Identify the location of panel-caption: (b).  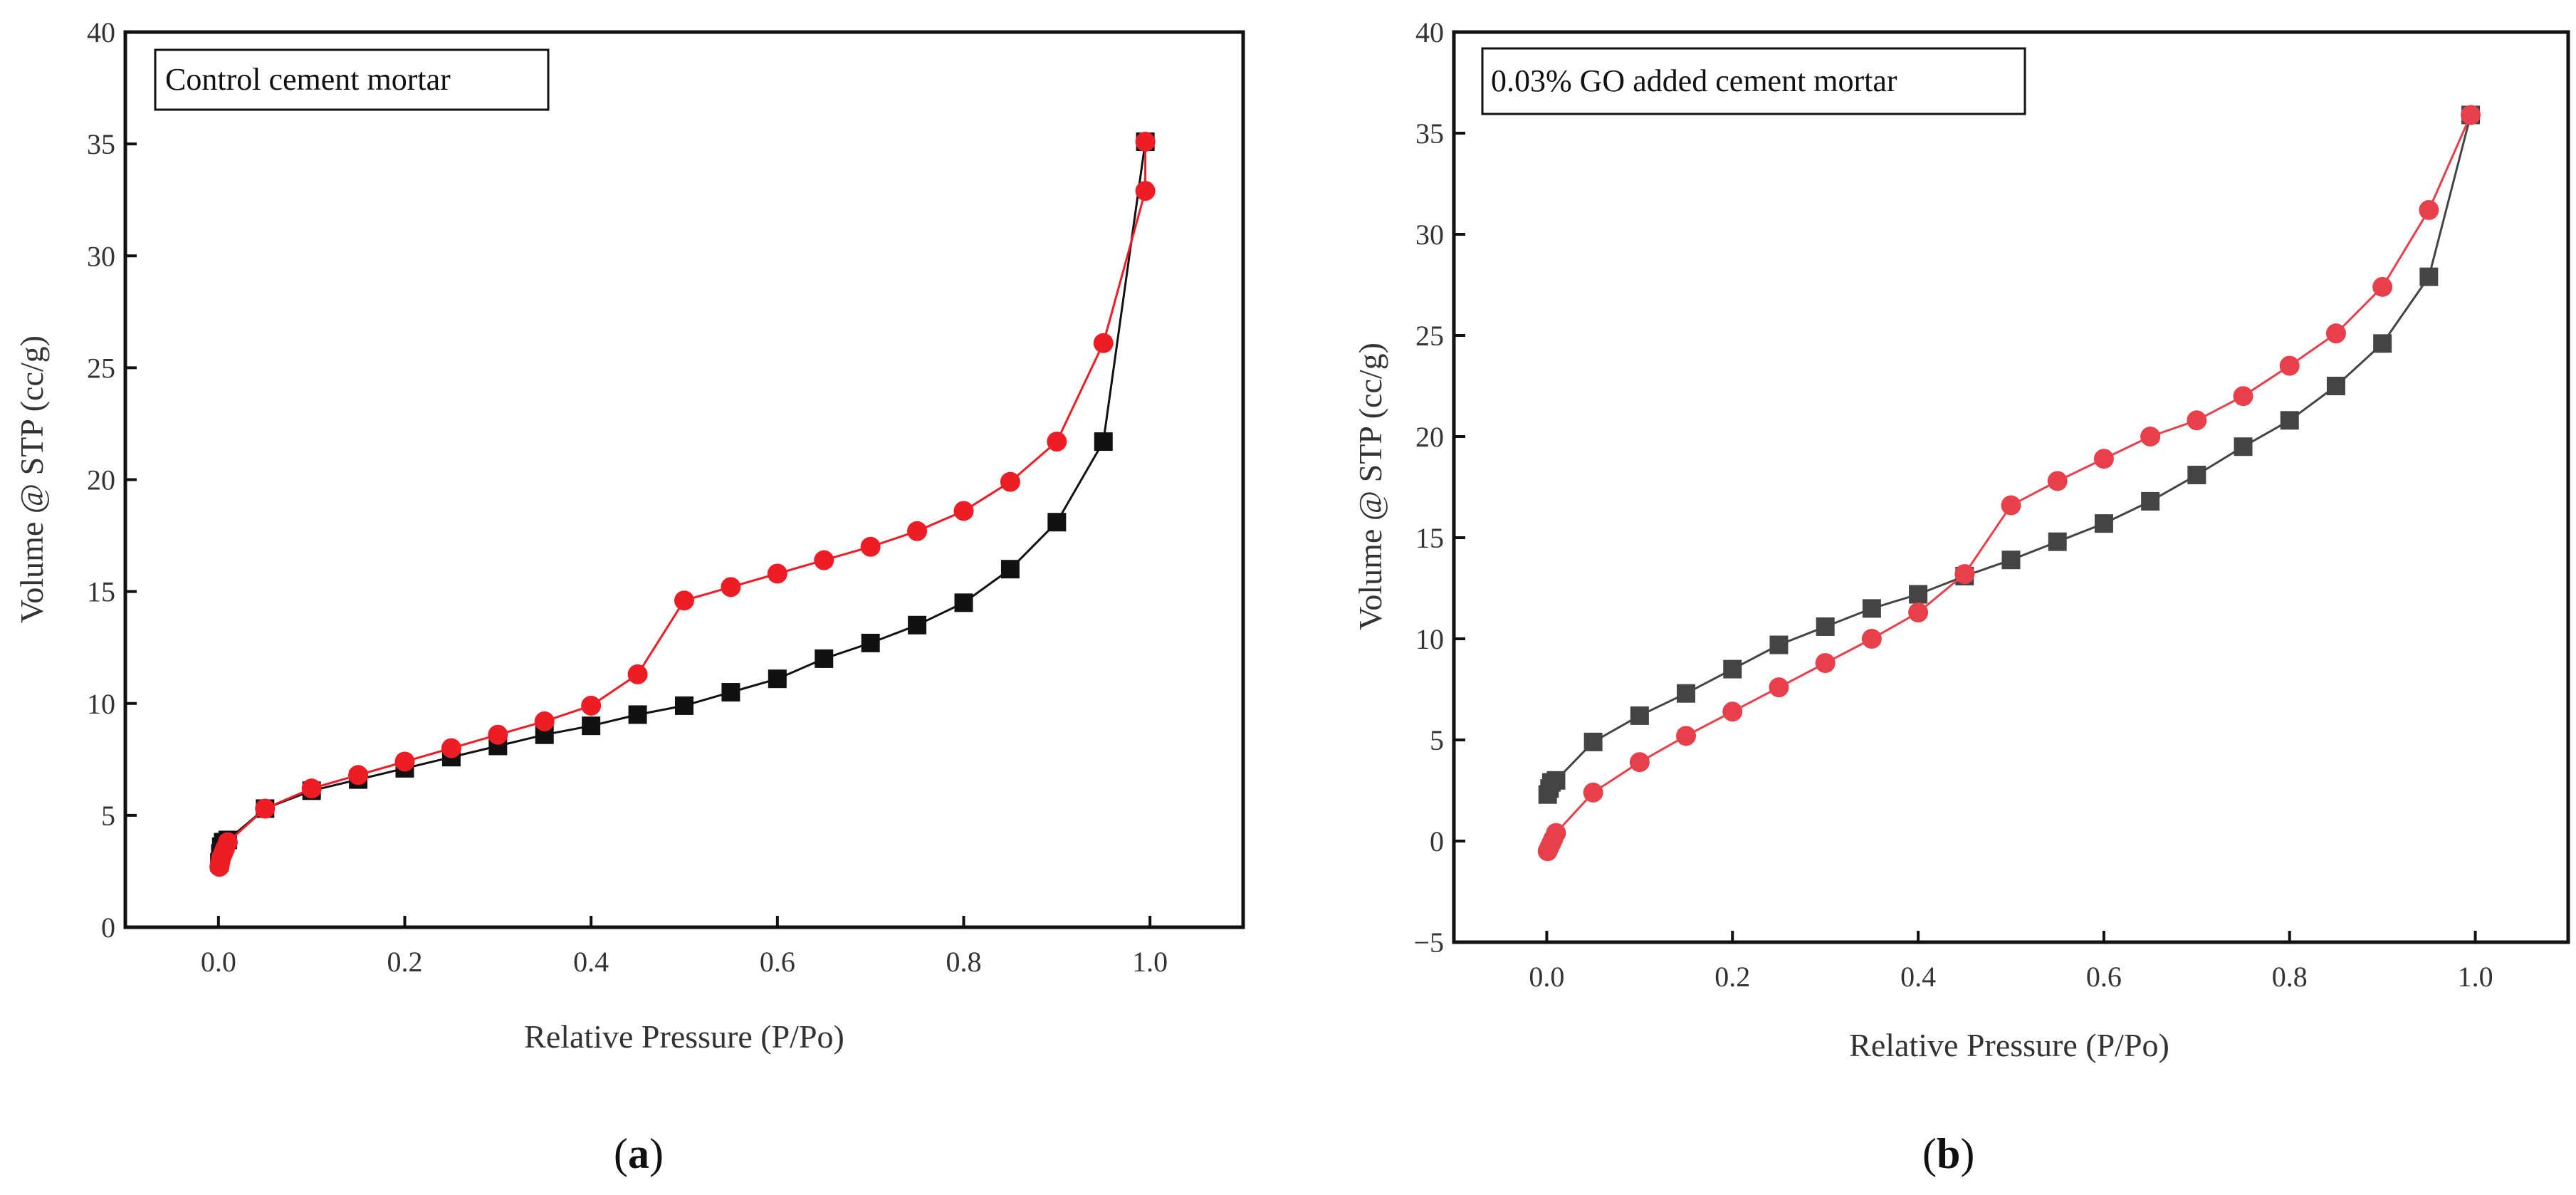
(1948, 1153).